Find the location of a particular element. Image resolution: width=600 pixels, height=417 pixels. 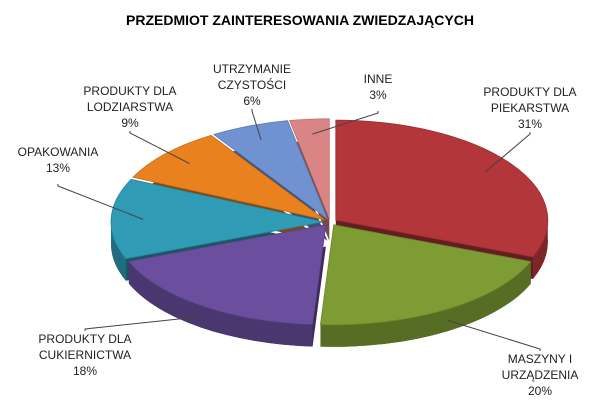

slice-label: INNE 3% is located at coordinates (378, 87).